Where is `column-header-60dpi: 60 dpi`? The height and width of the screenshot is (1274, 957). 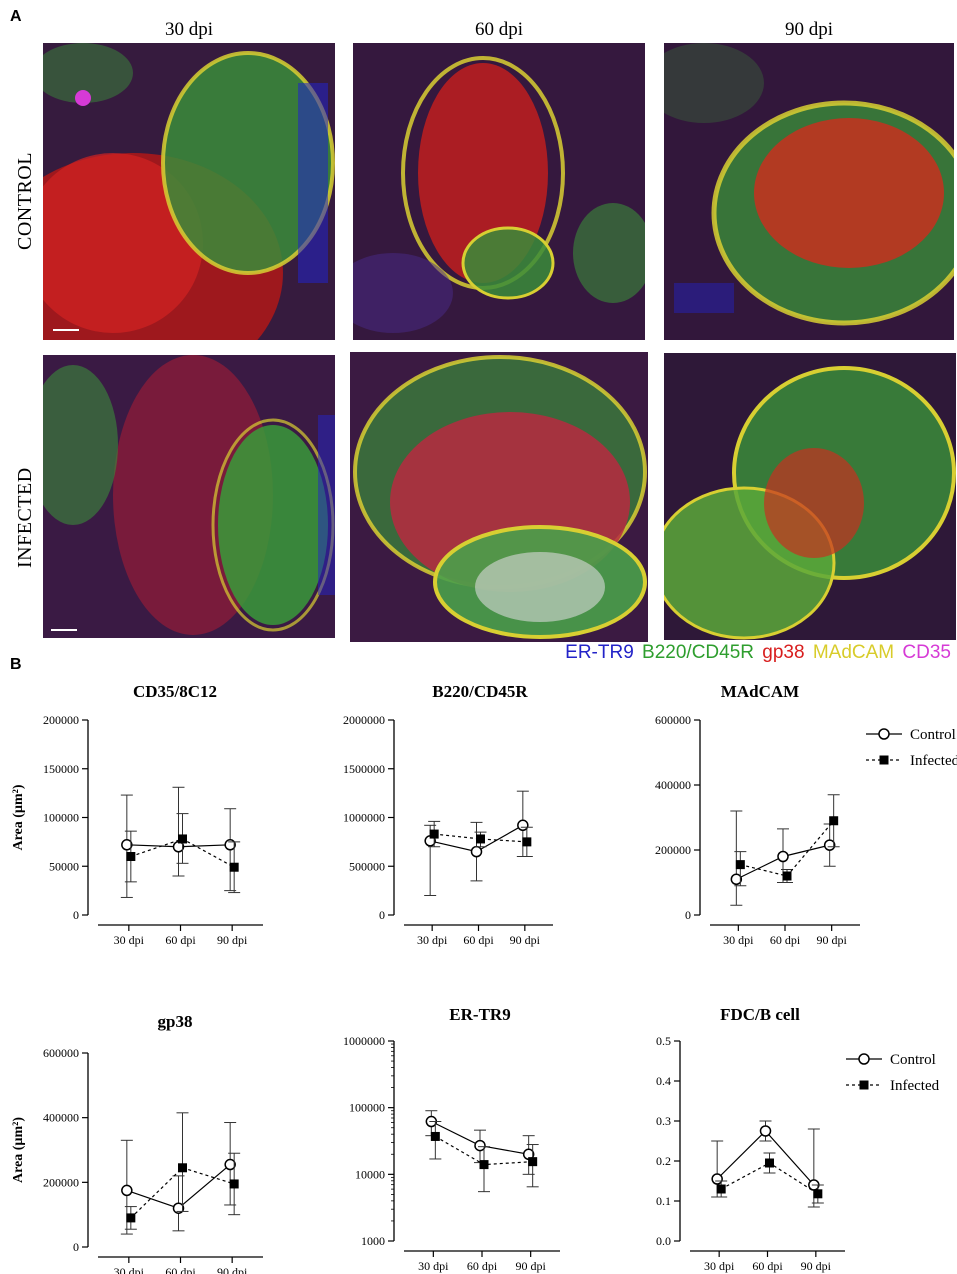 column-header-60dpi: 60 dpi is located at coordinates (499, 29).